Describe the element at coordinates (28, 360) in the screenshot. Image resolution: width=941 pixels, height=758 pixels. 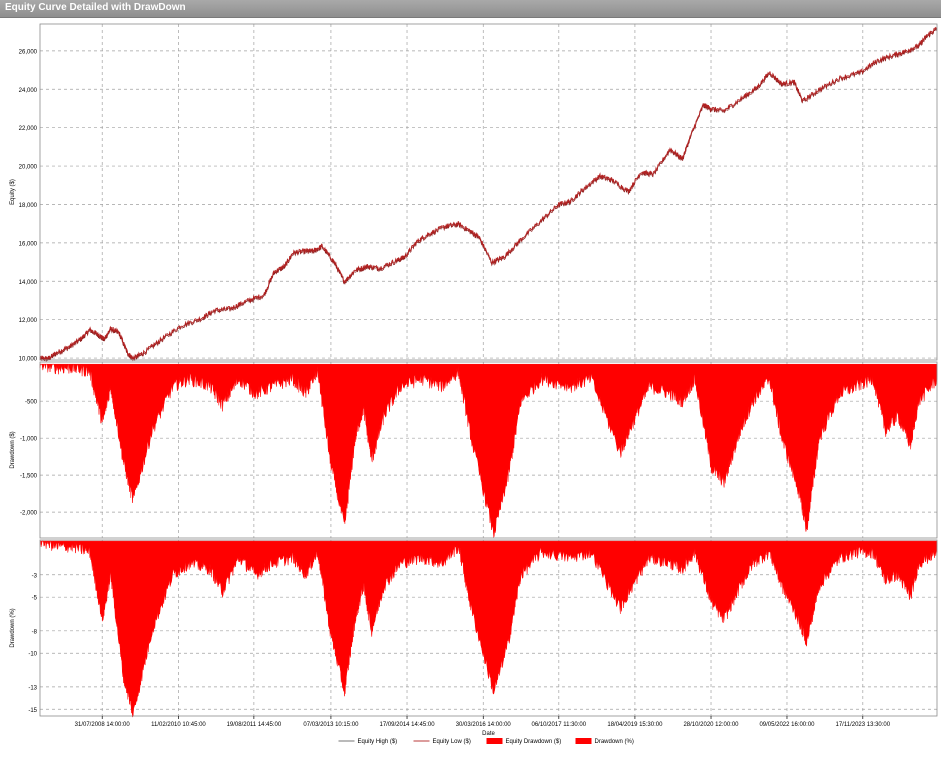
I see `y-tick-label: 10,000` at that location.